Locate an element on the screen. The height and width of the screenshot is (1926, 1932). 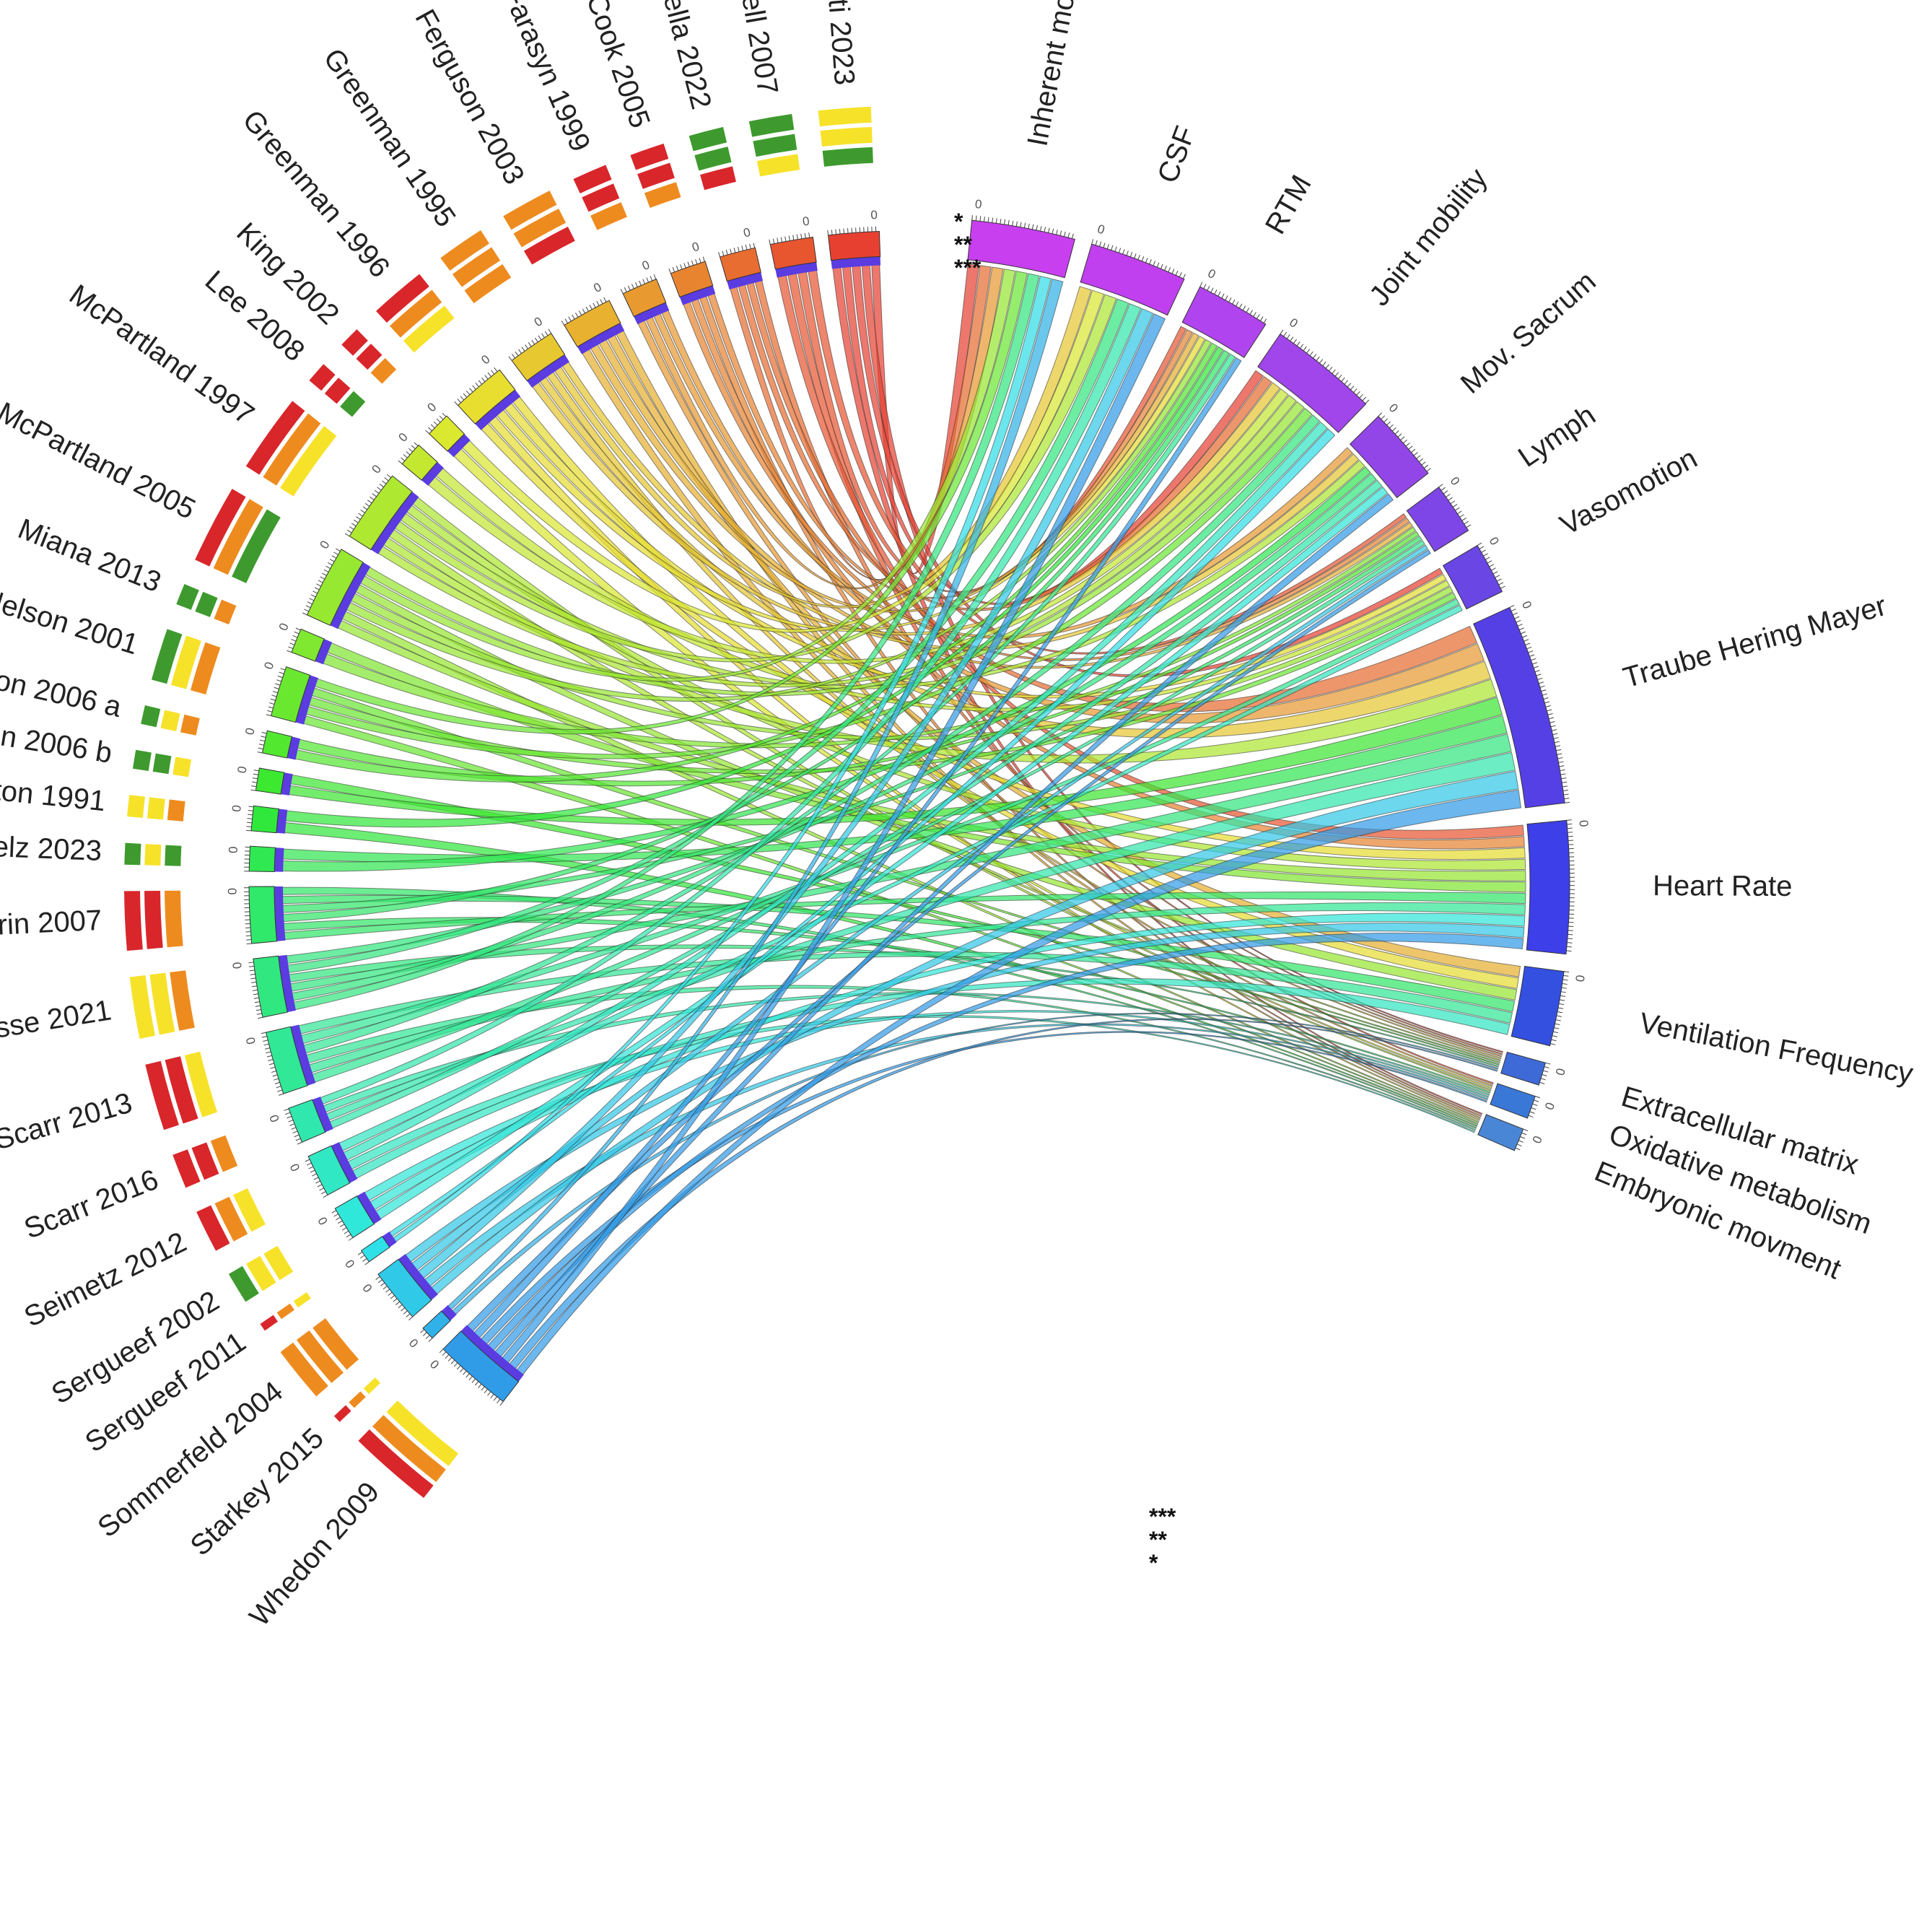
study-label: Pelz 2023 is located at coordinates (51, 849).